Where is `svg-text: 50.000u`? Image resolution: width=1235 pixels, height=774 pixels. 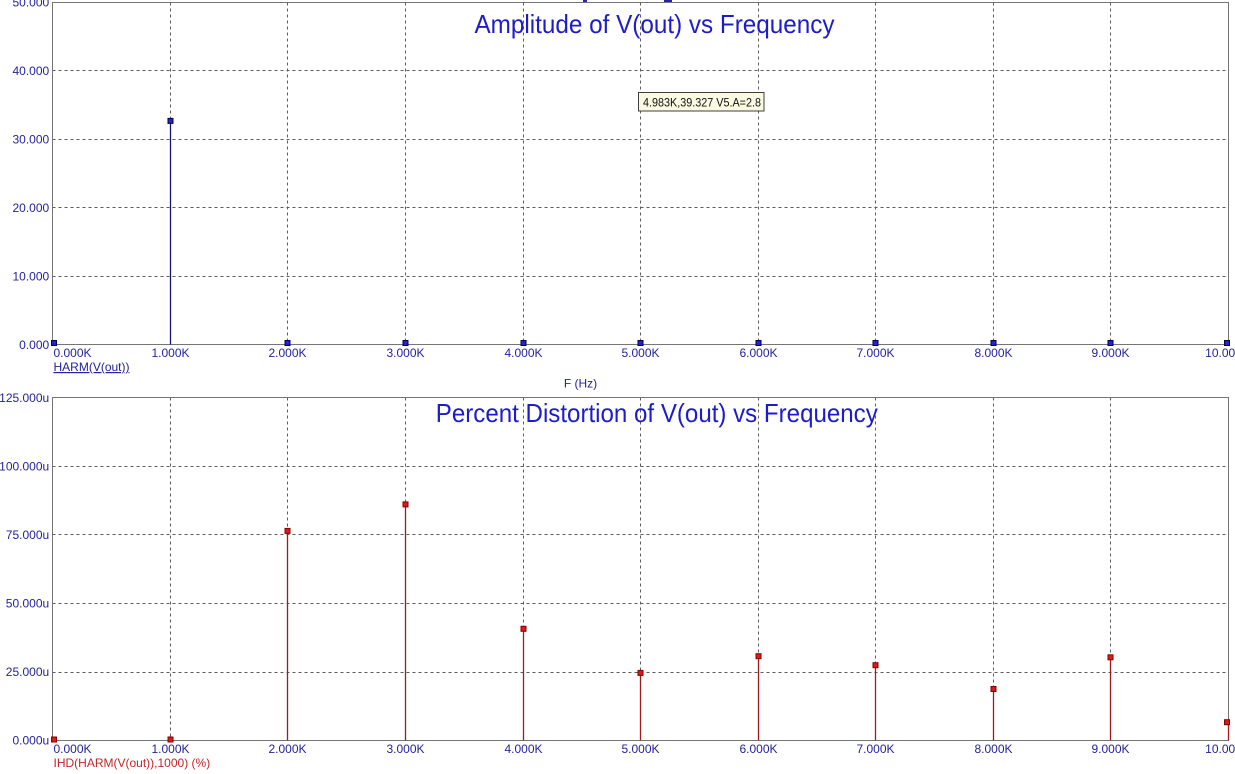
svg-text: 50.000u is located at coordinates (27, 603).